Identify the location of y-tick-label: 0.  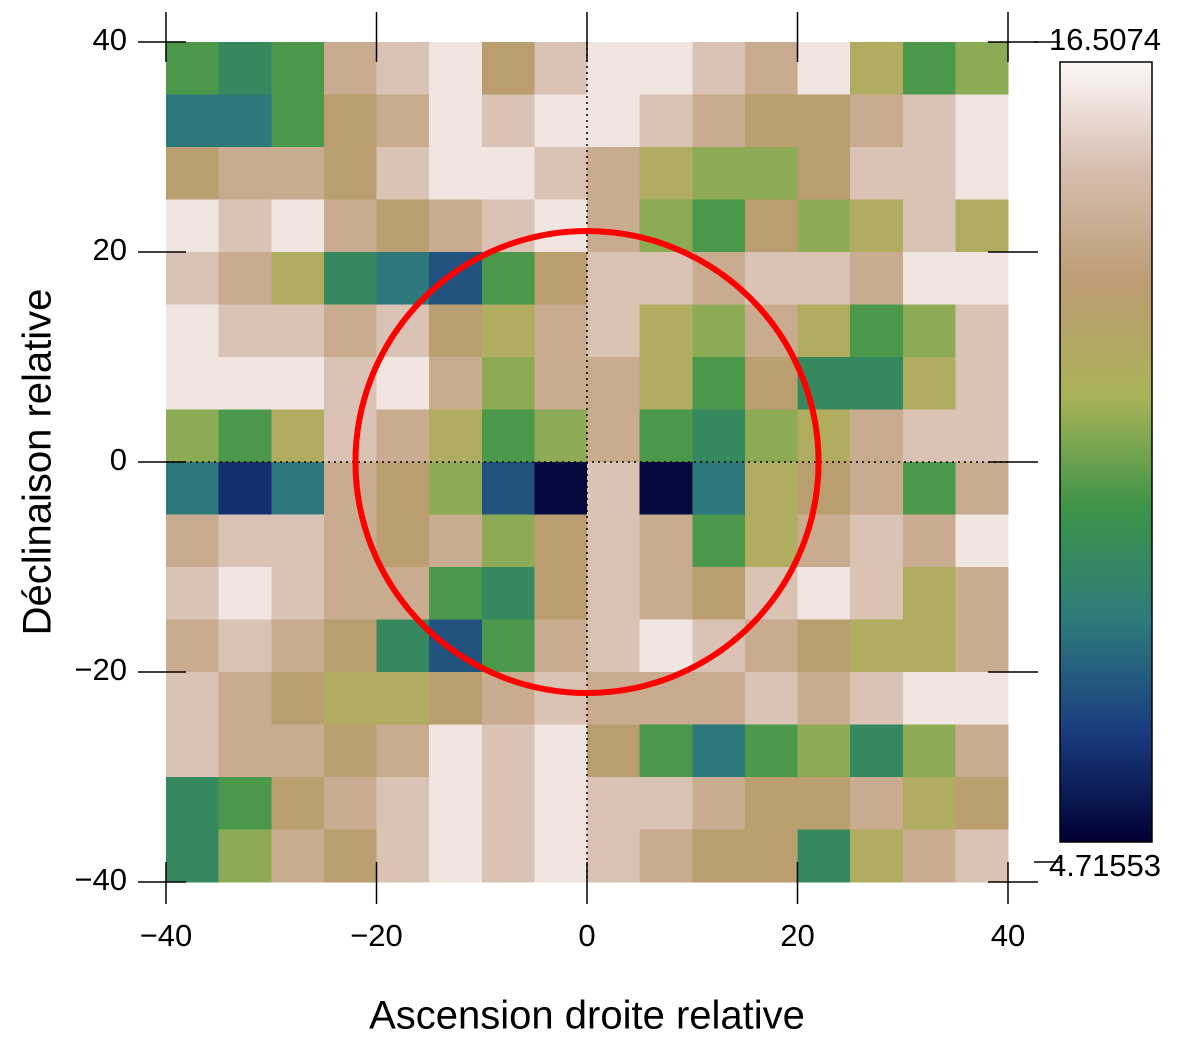
(118, 459).